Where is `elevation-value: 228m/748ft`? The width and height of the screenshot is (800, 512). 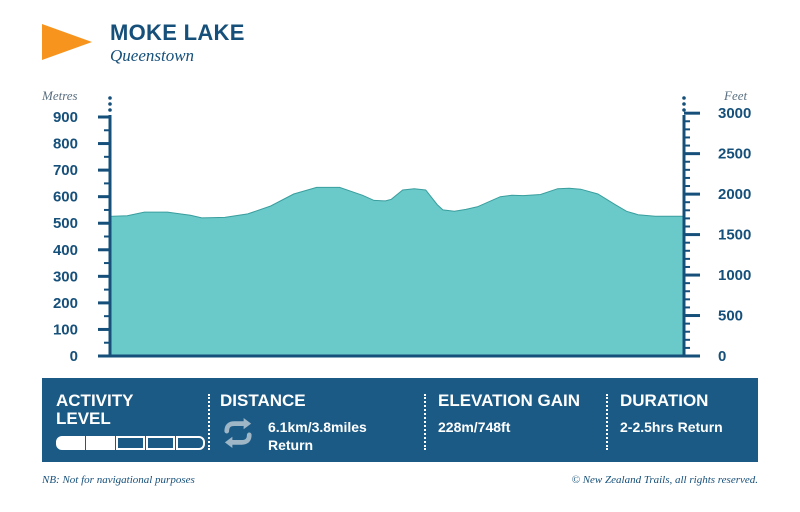
elevation-value: 228m/748ft is located at coordinates (474, 427).